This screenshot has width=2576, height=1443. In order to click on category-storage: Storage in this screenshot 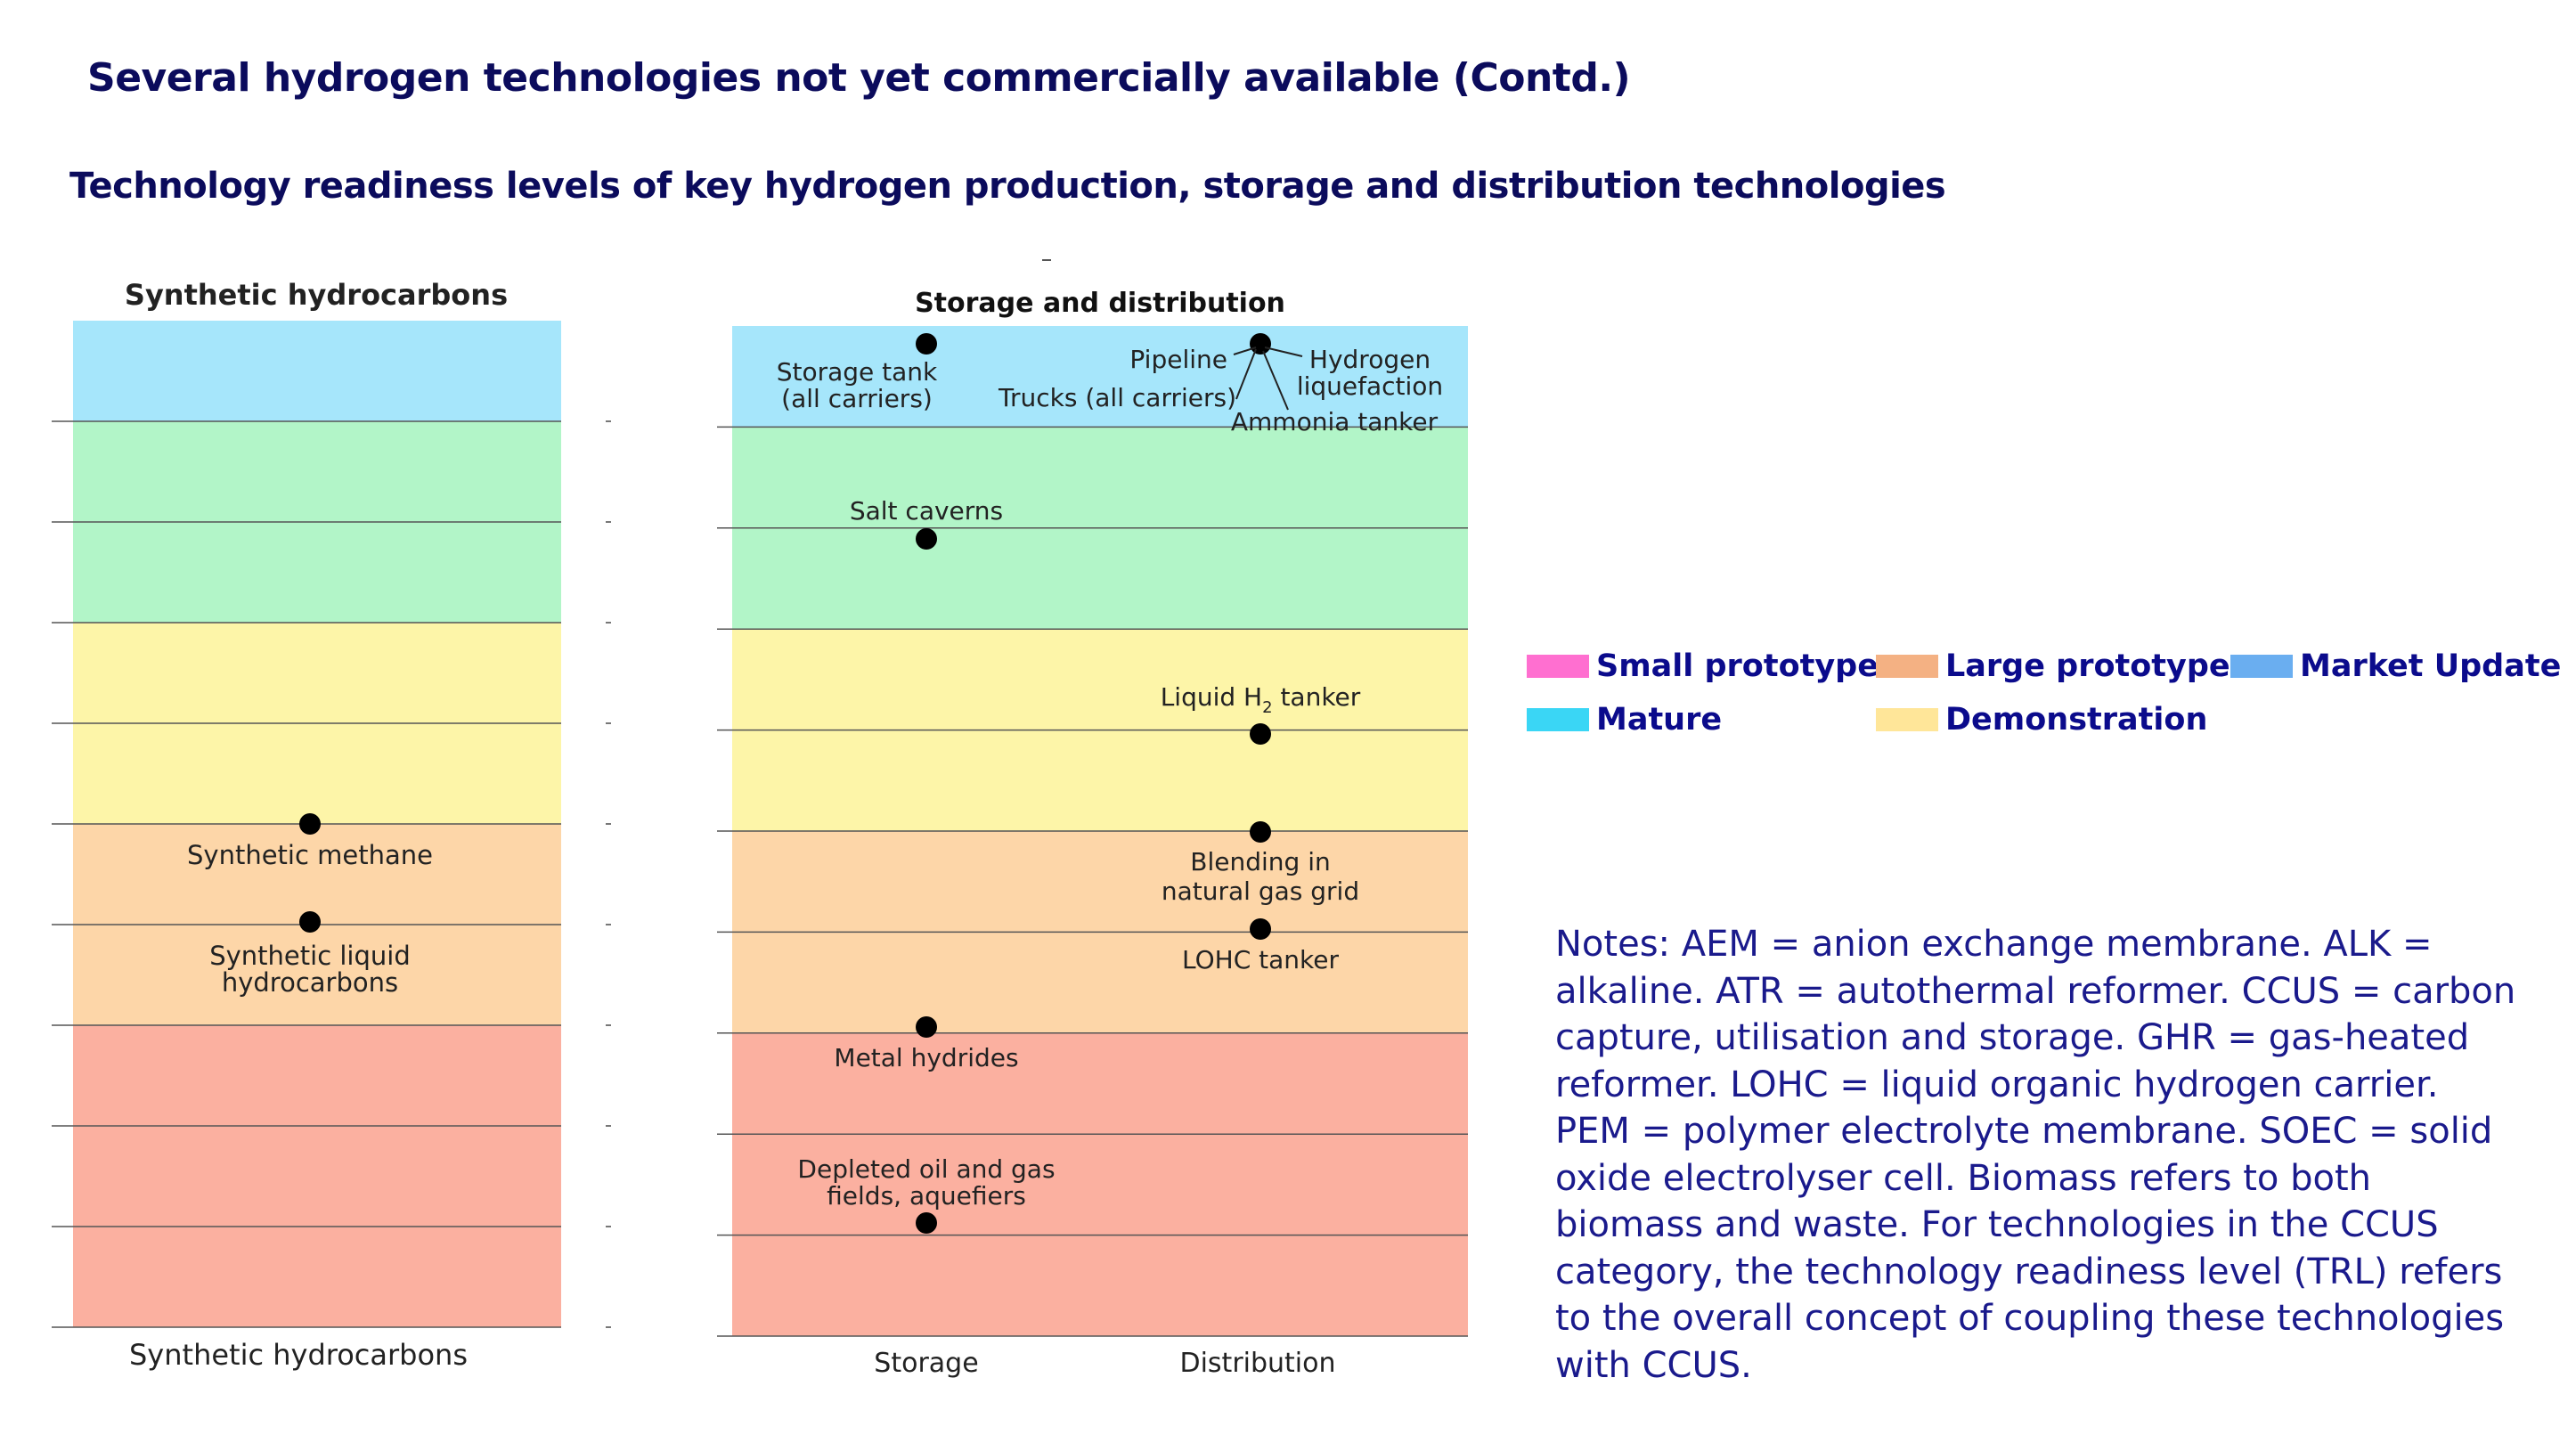, I will do `click(926, 1363)`.